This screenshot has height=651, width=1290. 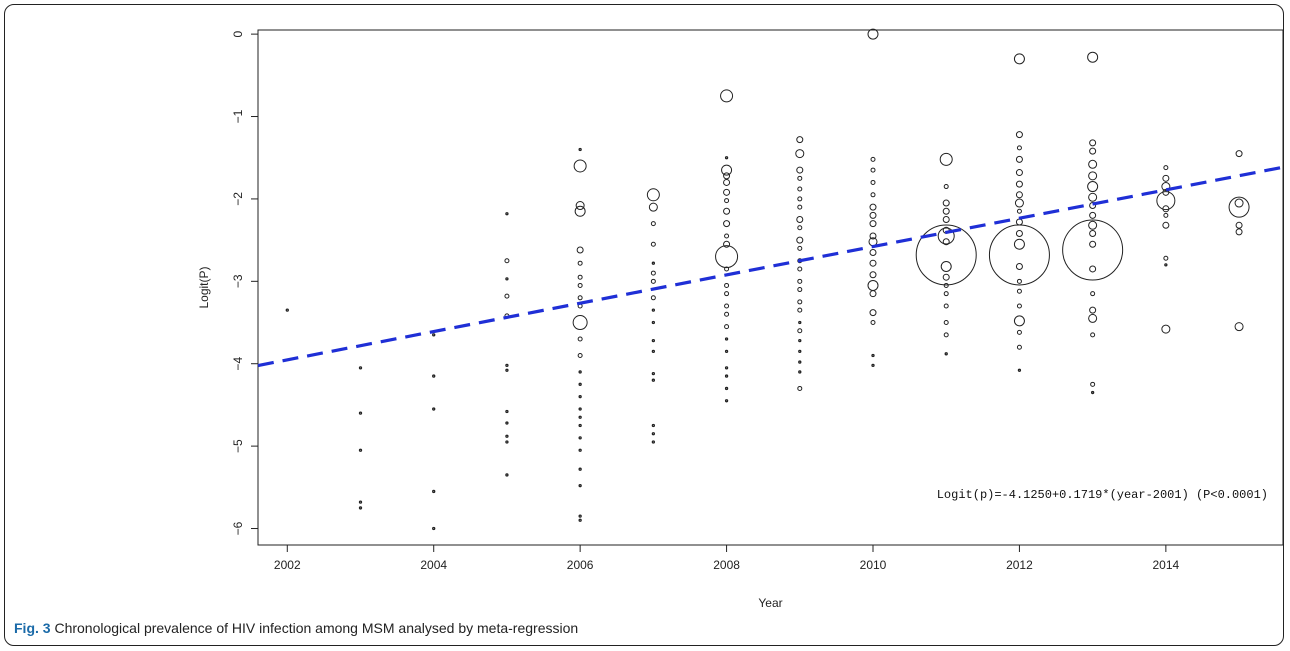 I want to click on y-tick-label: −1, so click(x=238, y=116).